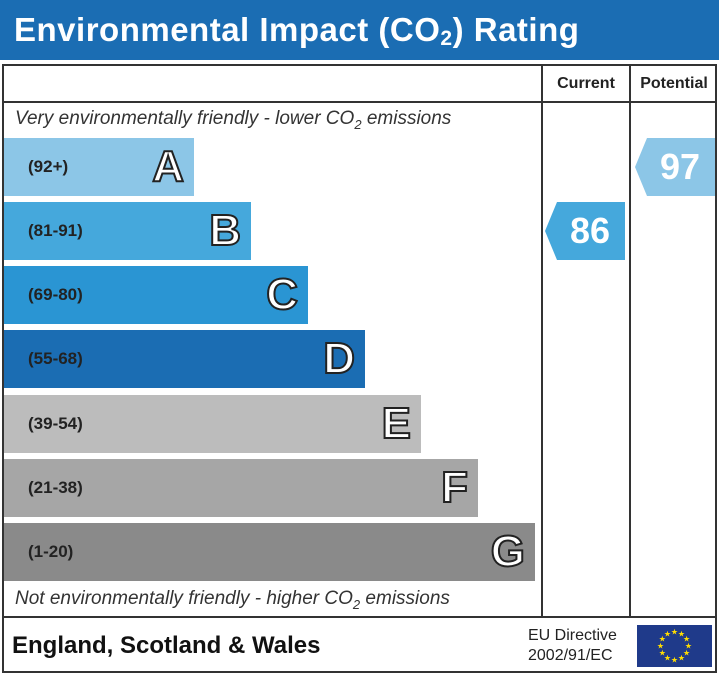 This screenshot has height=675, width=719. What do you see at coordinates (516, 29) in the screenshot?
I see `title-suffix: ) Rating` at bounding box center [516, 29].